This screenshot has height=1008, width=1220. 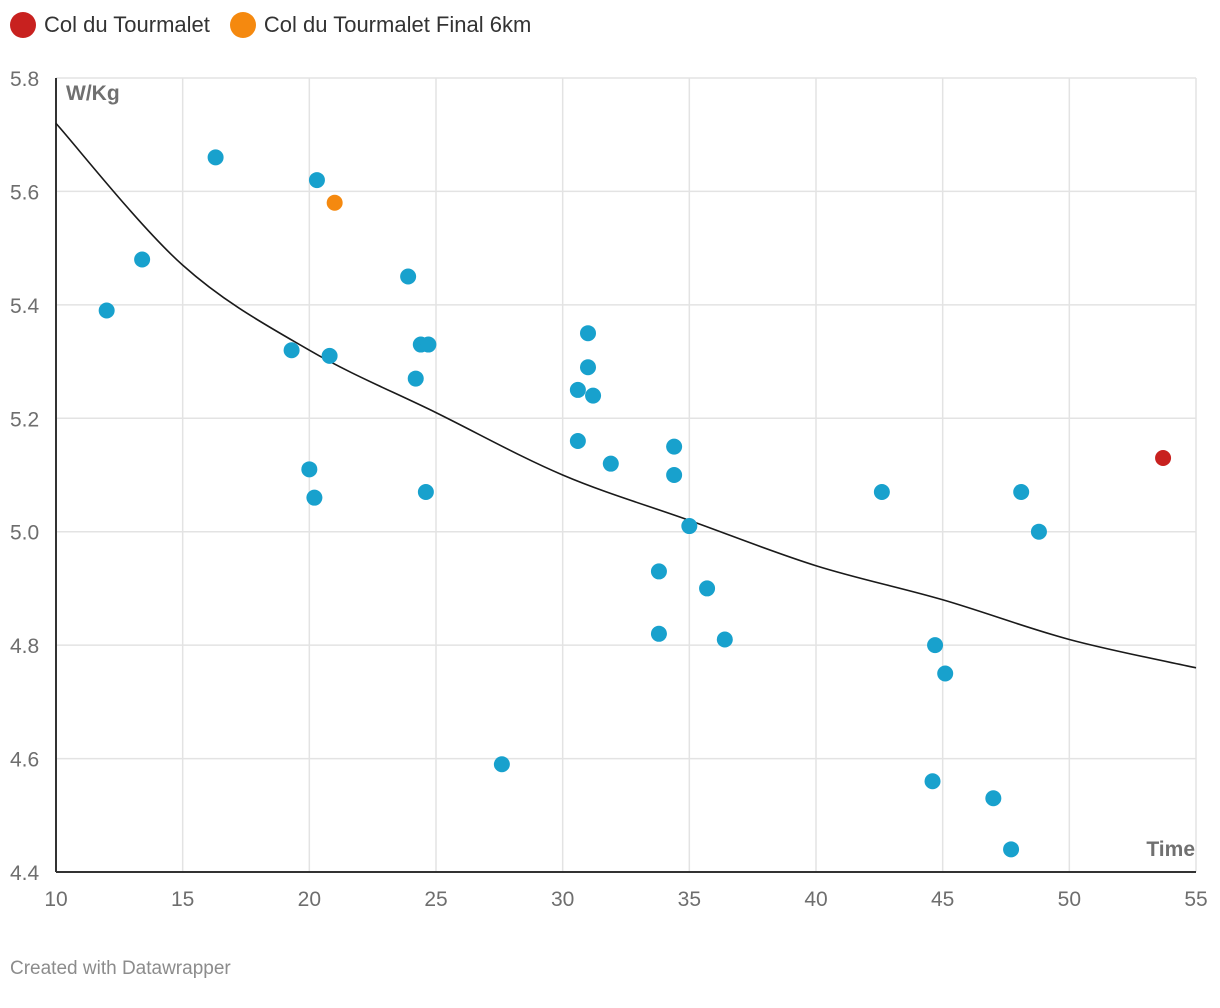 I want to click on y-tick-label: 5.0, so click(x=24, y=533).